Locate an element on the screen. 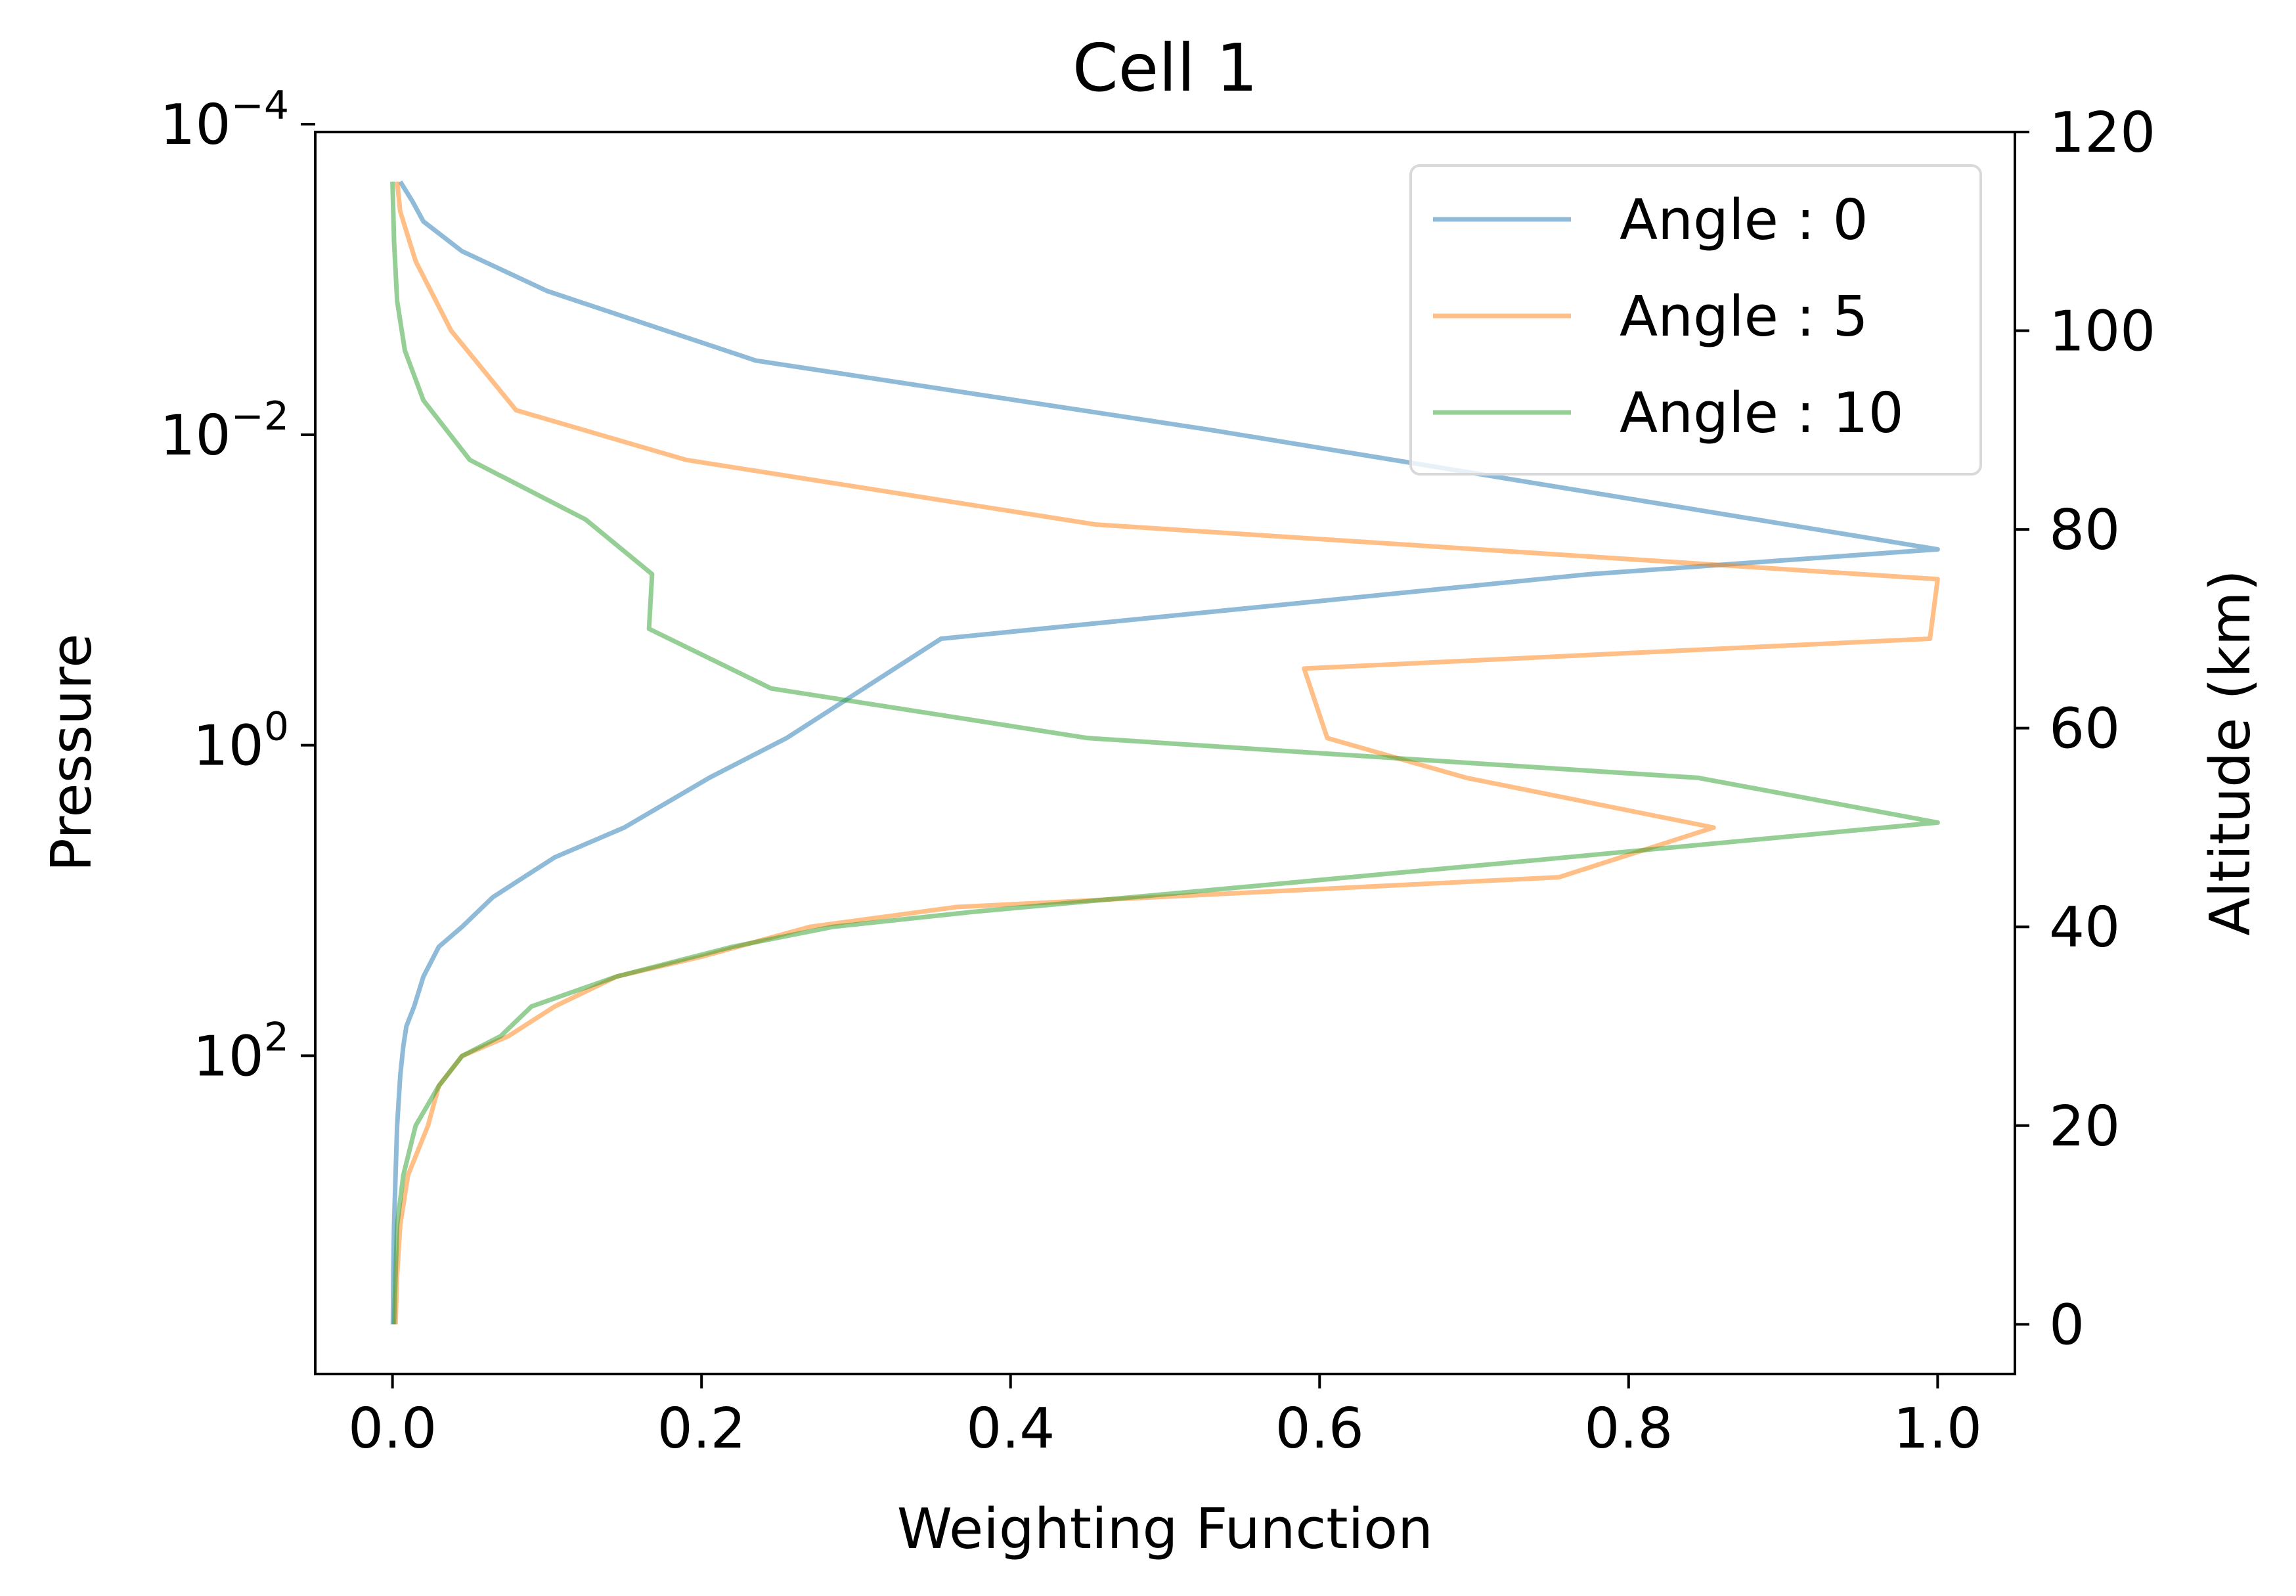  x-axis-label: Weighting Function is located at coordinates (1165, 1529).